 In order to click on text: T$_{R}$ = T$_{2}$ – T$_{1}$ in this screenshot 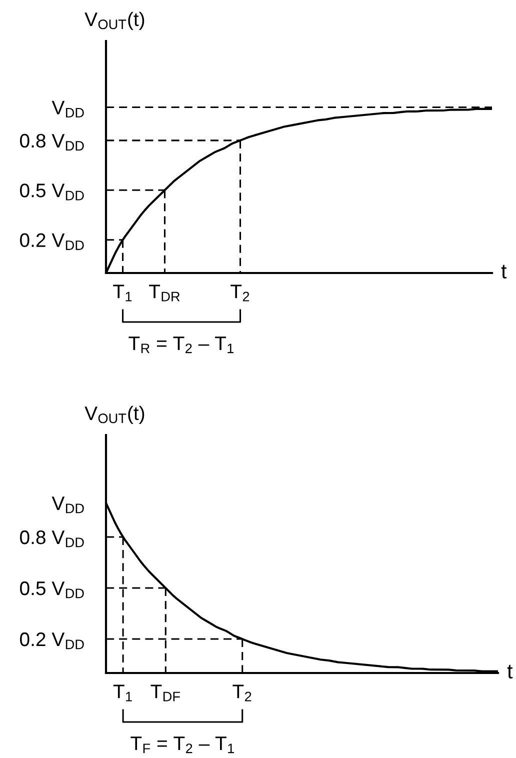, I will do `click(181, 345)`.